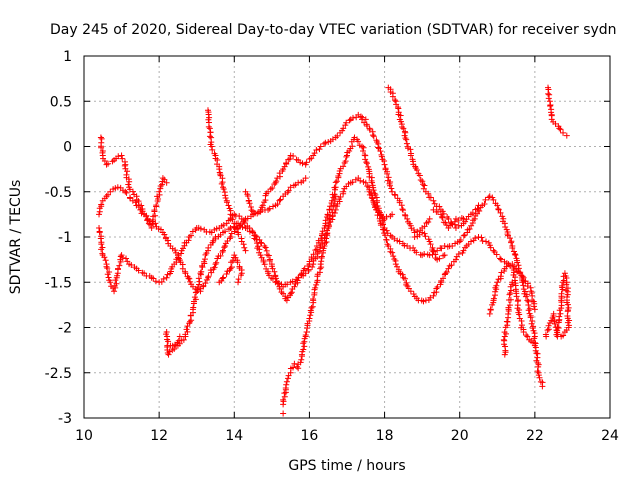 Image resolution: width=640 pixels, height=480 pixels. What do you see at coordinates (61, 102) in the screenshot?
I see `y-tick-label: 0.5` at bounding box center [61, 102].